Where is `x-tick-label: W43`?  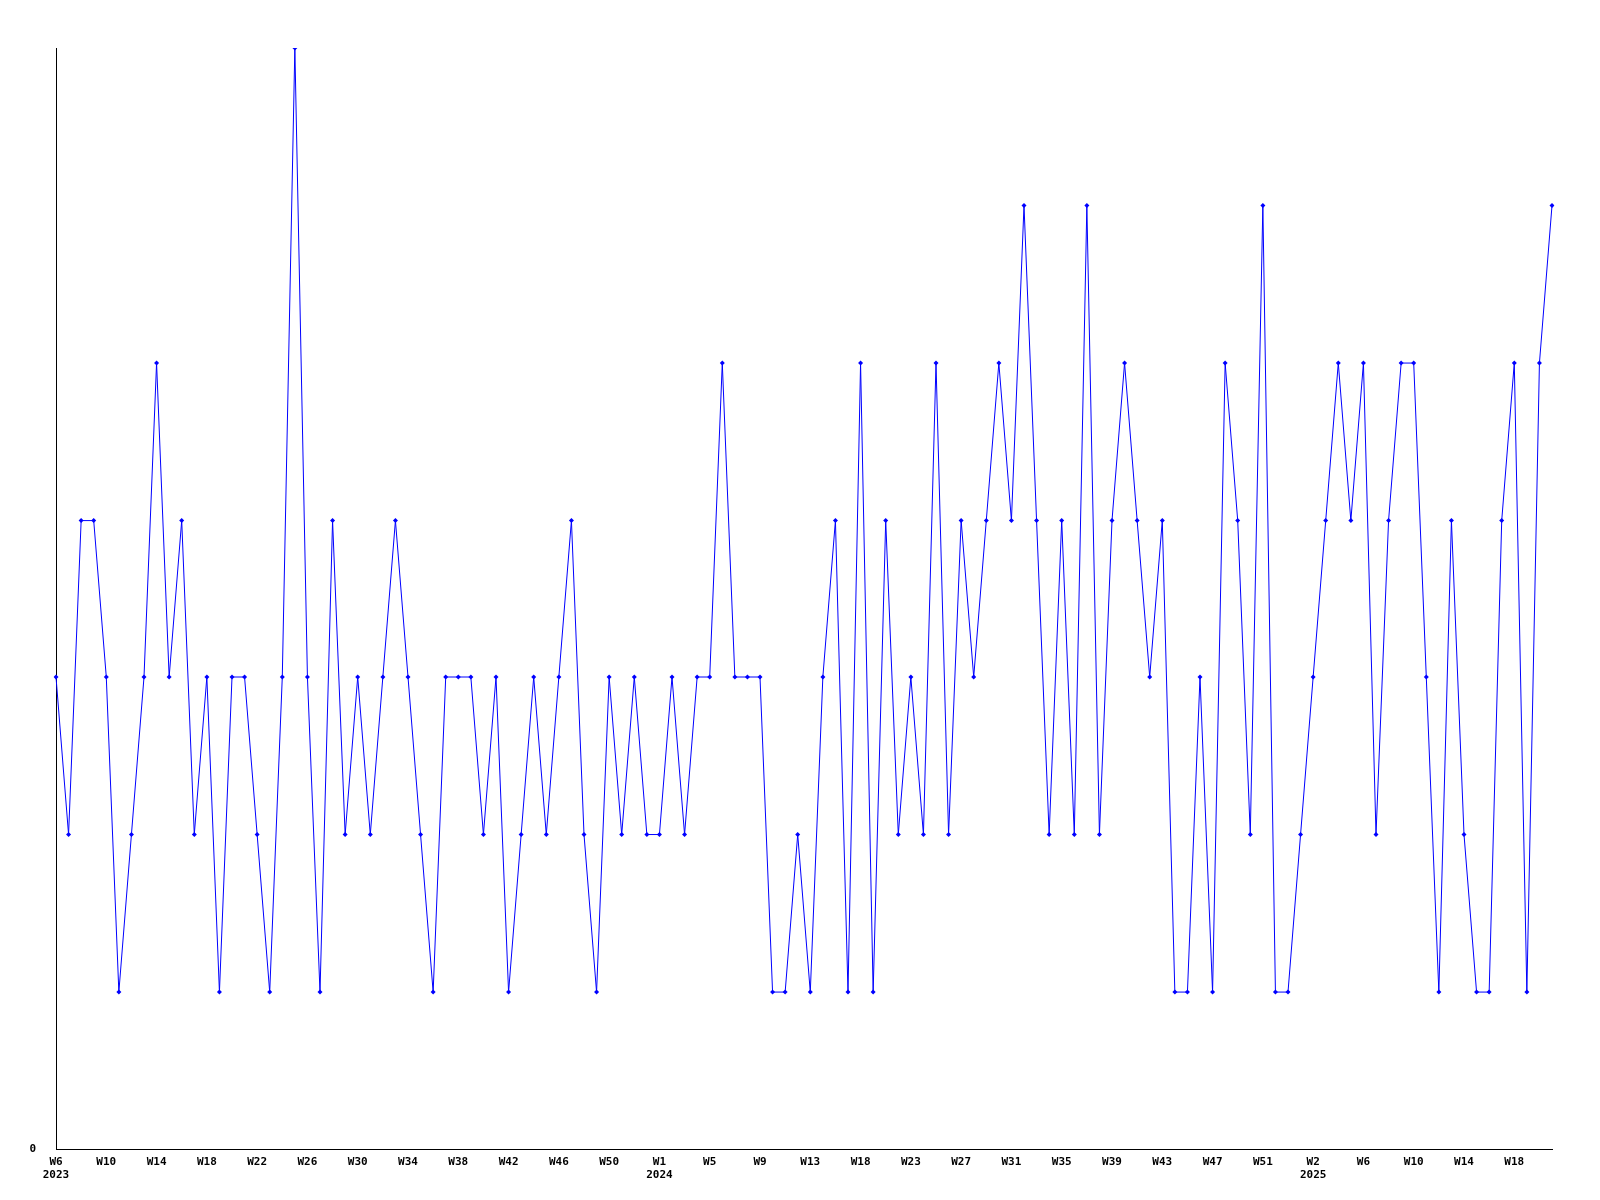 x-tick-label: W43 is located at coordinates (1162, 1162).